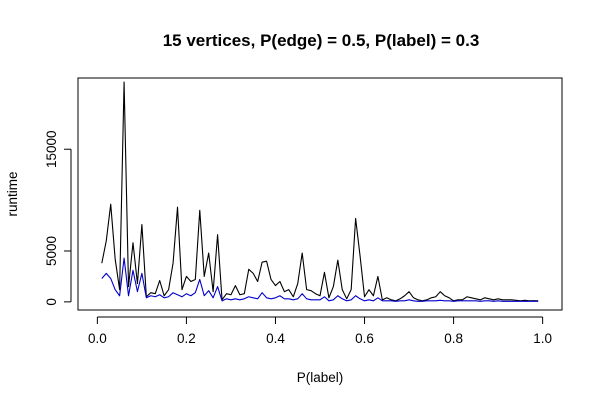 This screenshot has height=407, width=603. What do you see at coordinates (97, 338) in the screenshot?
I see `x-tick-label: 0.0` at bounding box center [97, 338].